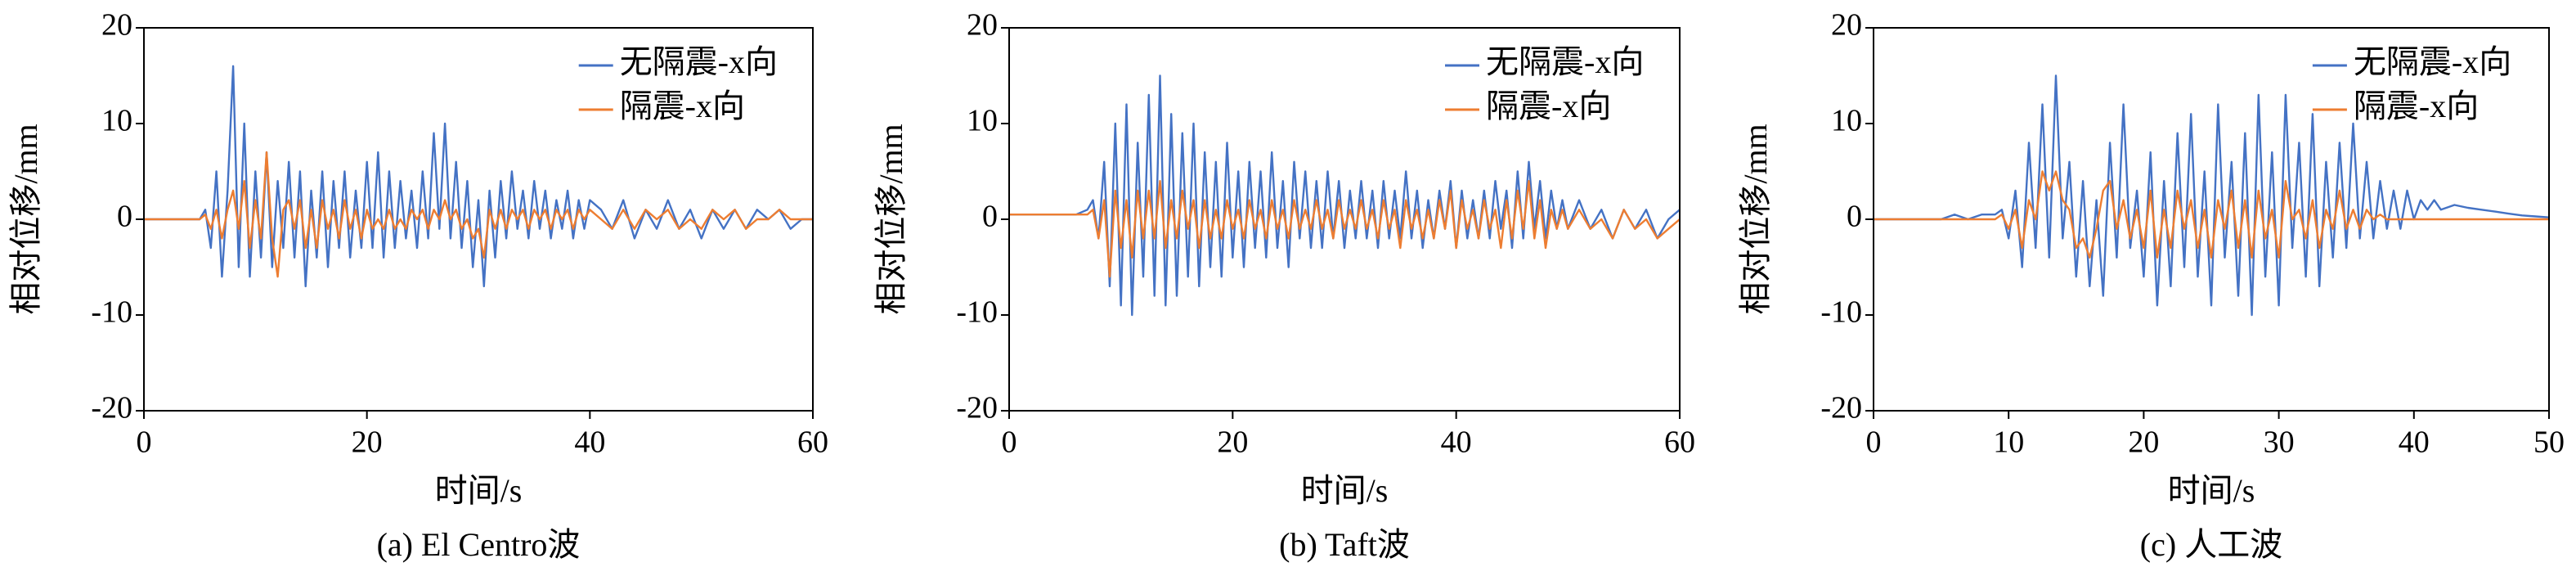  What do you see at coordinates (2280, 443) in the screenshot?
I see `x-tick-label: 30` at bounding box center [2280, 443].